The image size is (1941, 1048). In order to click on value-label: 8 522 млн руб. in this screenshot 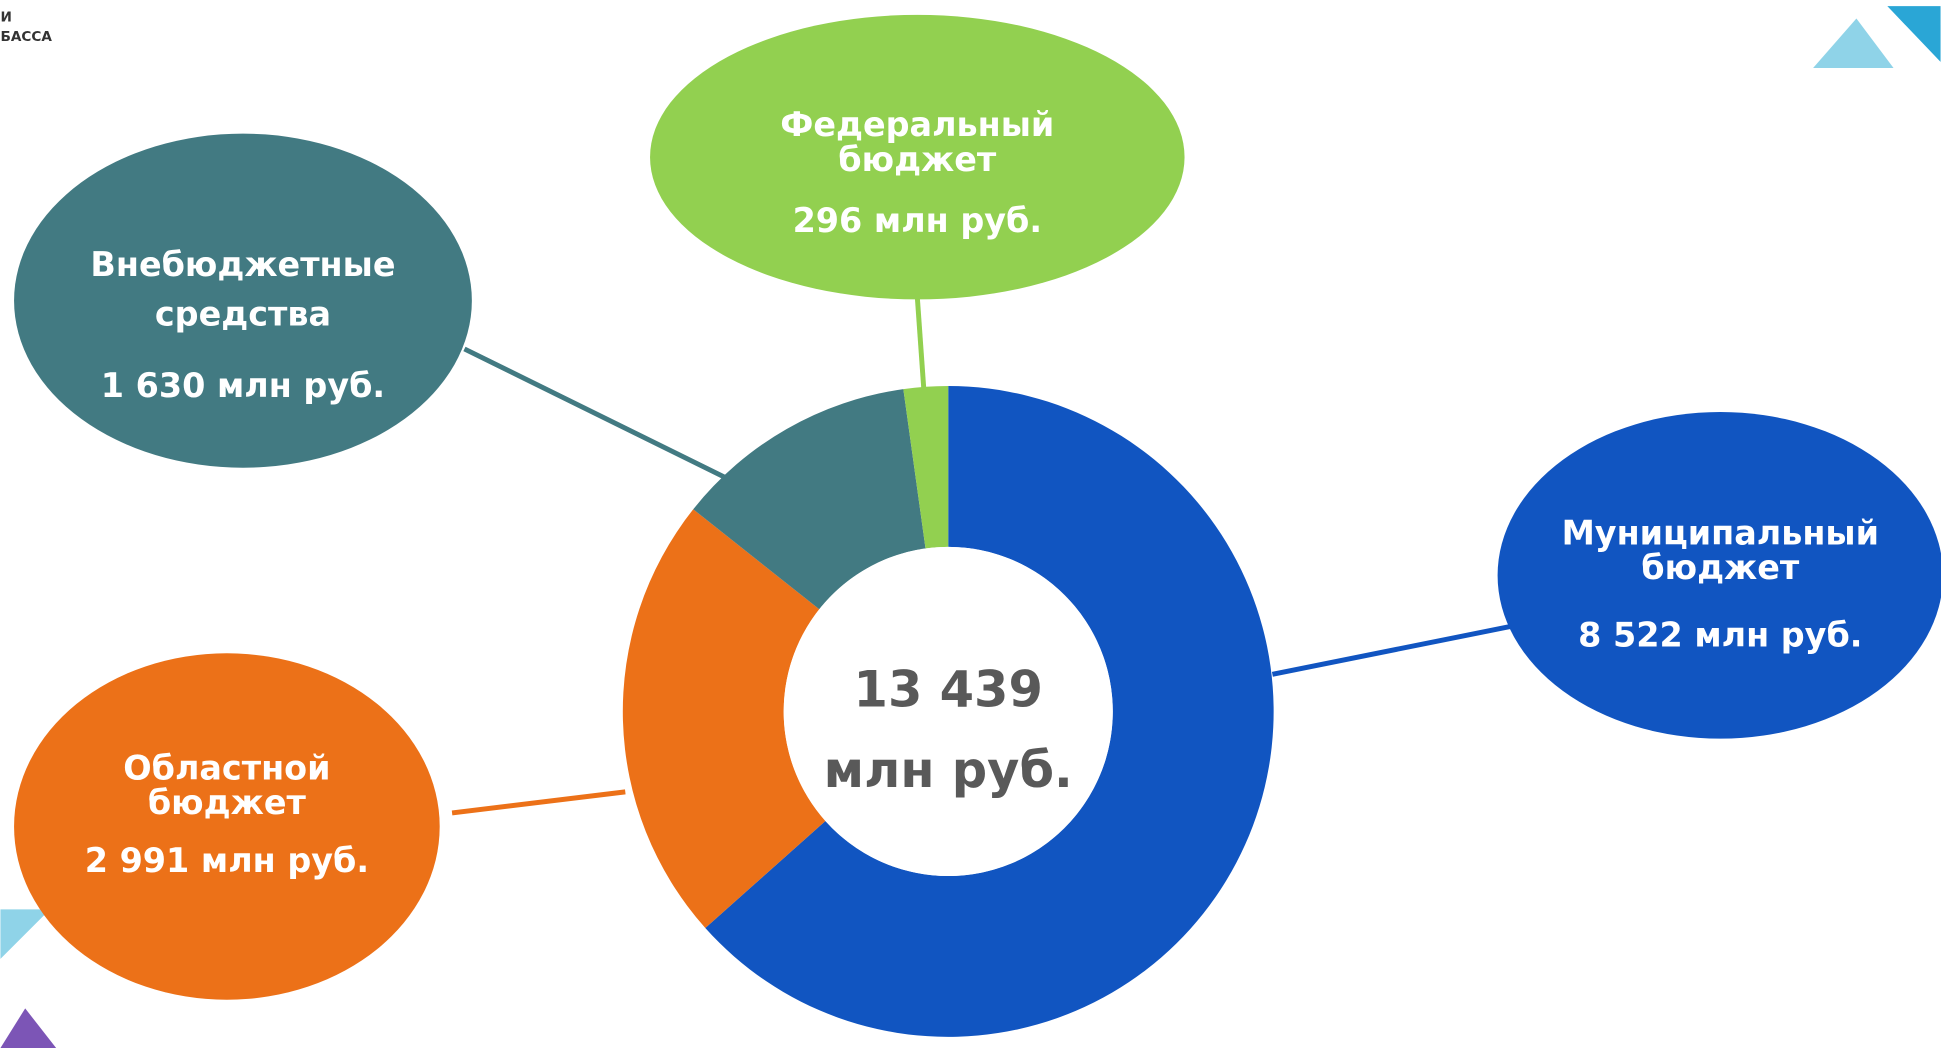, I will do `click(1720, 635)`.